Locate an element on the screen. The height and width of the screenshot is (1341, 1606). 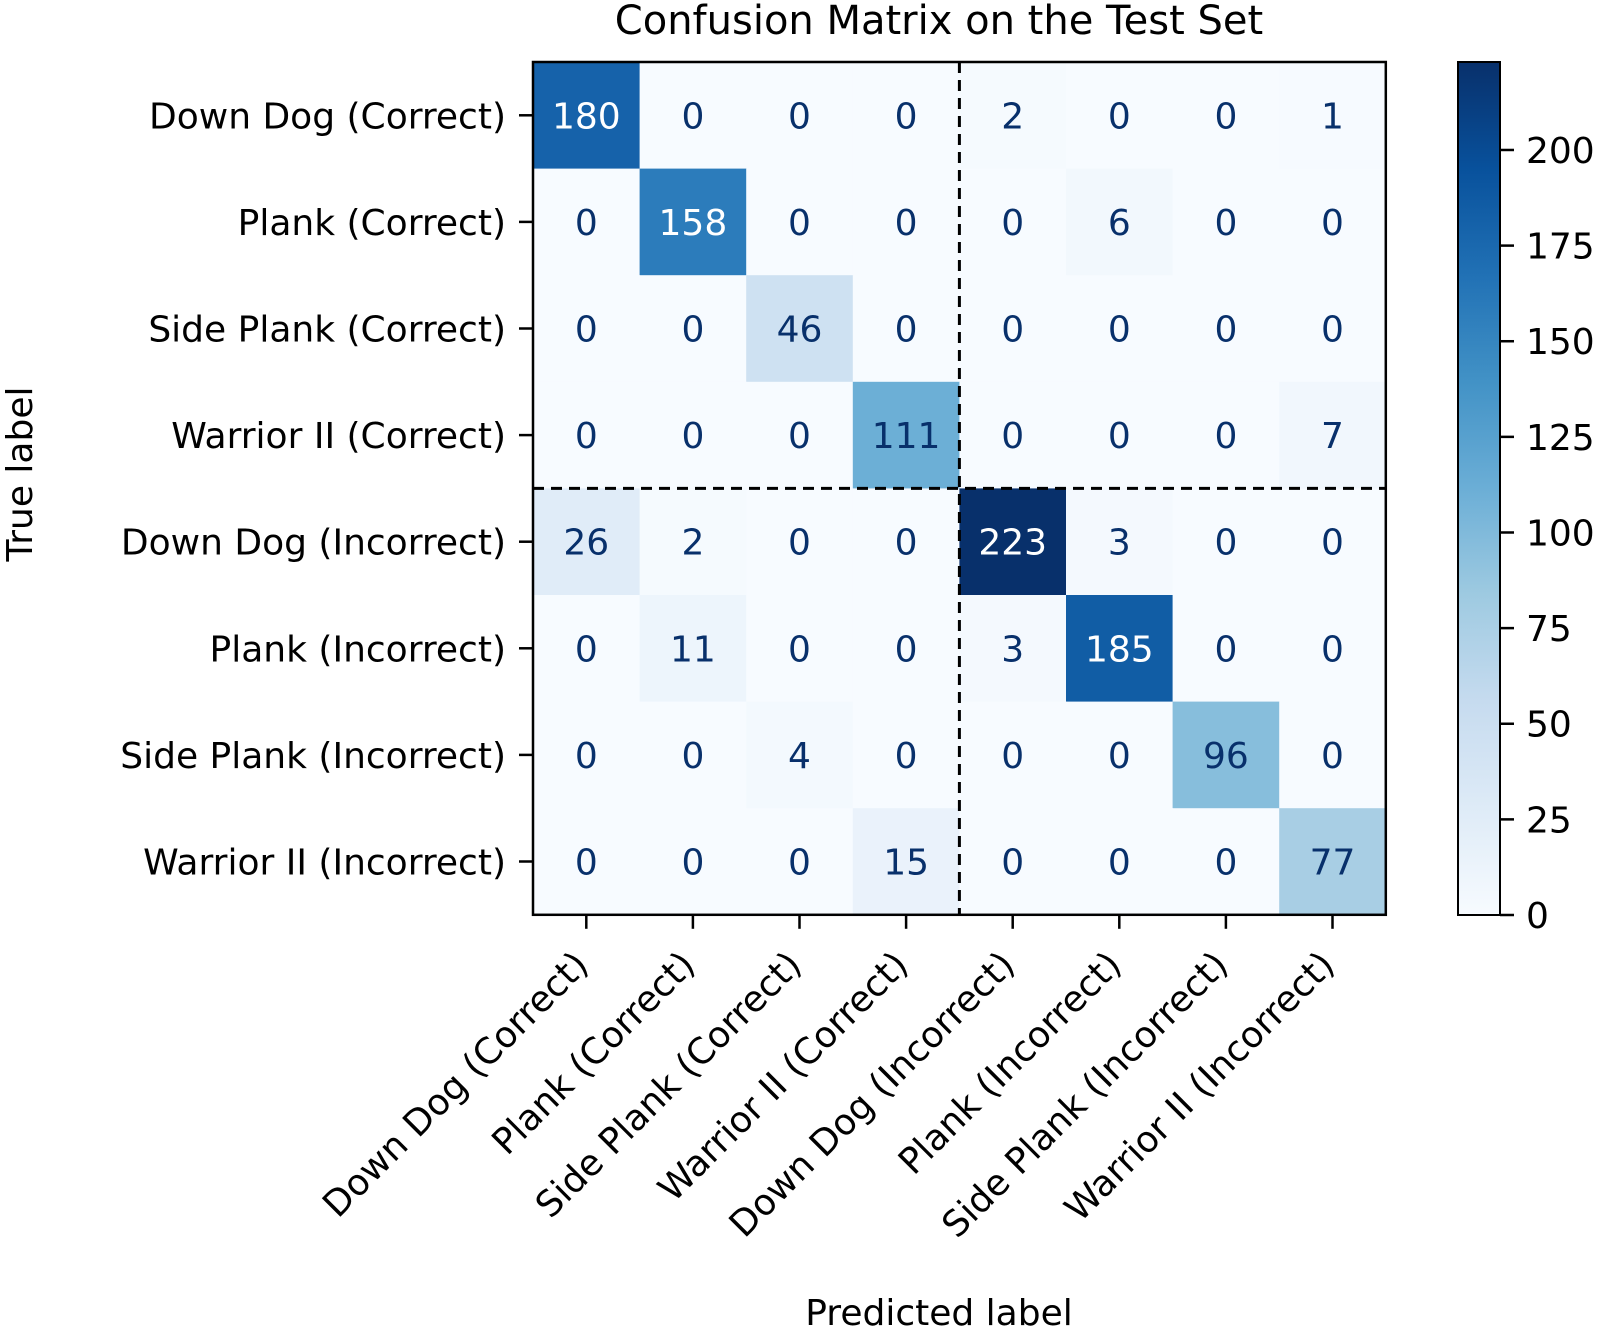
colorbar-tick-label: 25 is located at coordinates (1549, 820).